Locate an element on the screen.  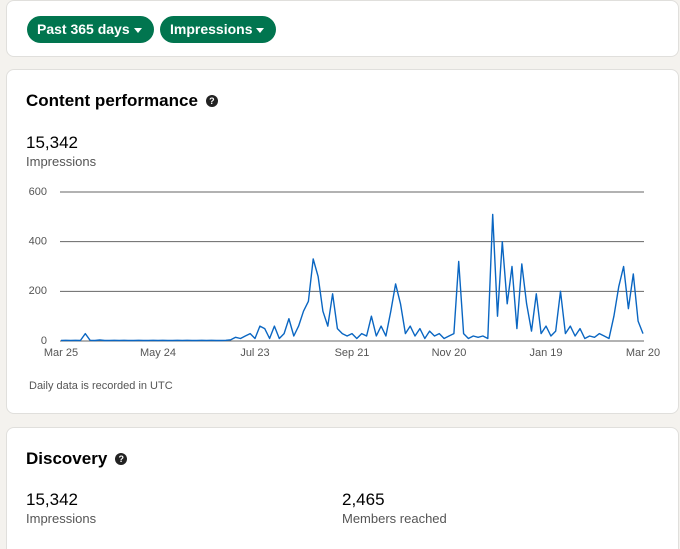
x-tick-label: Jul 23 is located at coordinates (254, 353).